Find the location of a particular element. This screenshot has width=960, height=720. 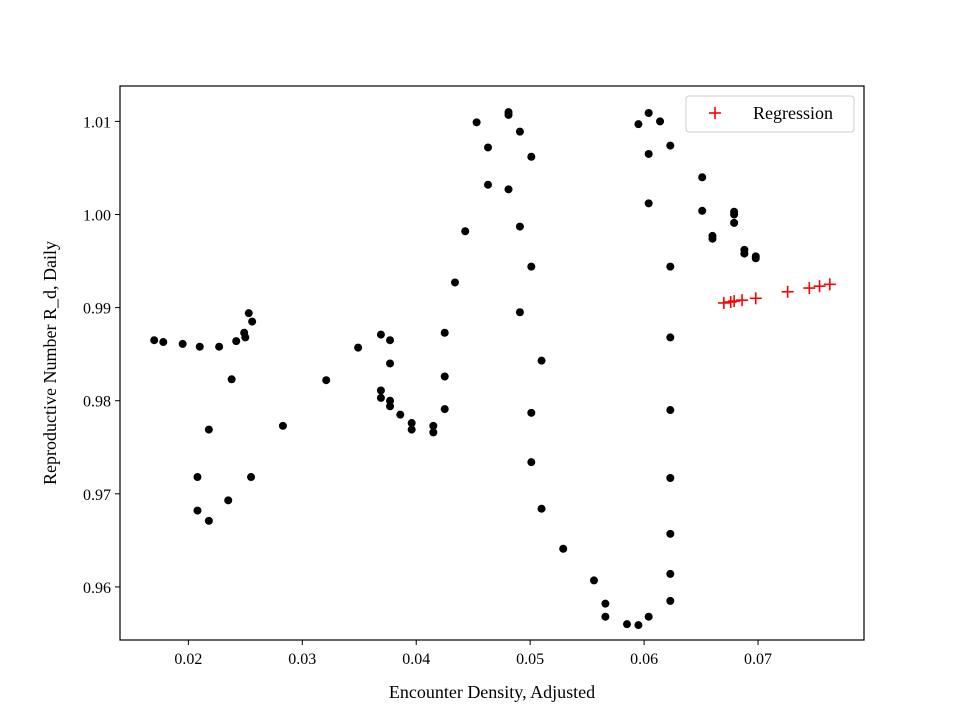

x-tick-label: 0.04 is located at coordinates (416, 659).